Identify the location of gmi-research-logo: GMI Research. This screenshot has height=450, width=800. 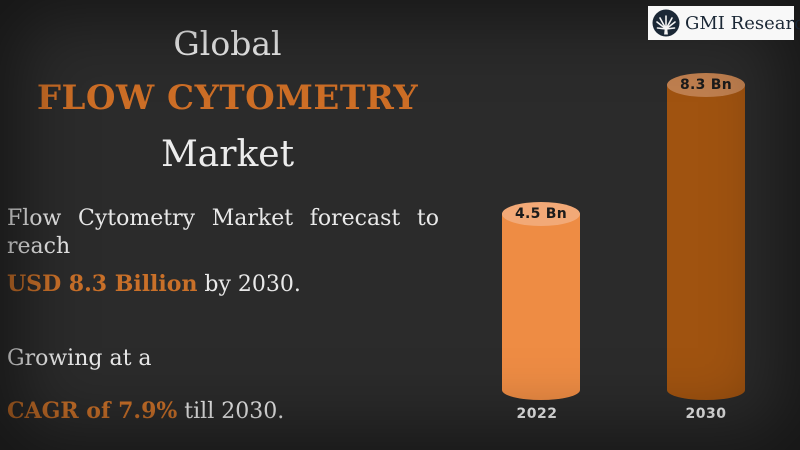
(724, 23).